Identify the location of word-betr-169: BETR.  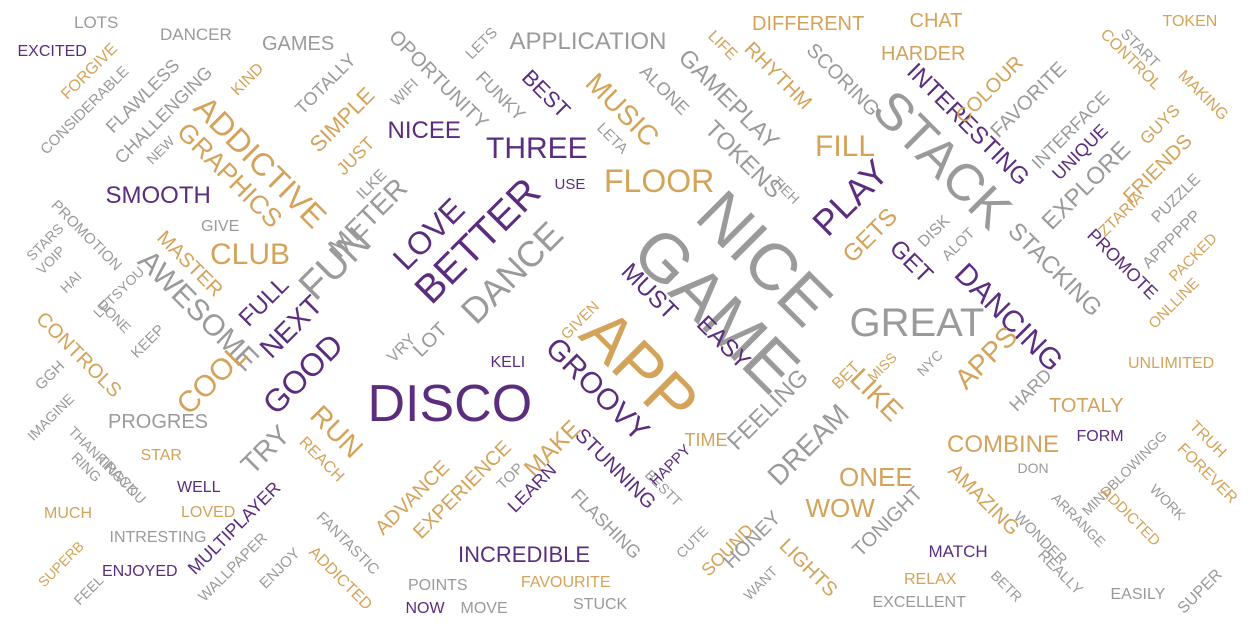
(1006, 586).